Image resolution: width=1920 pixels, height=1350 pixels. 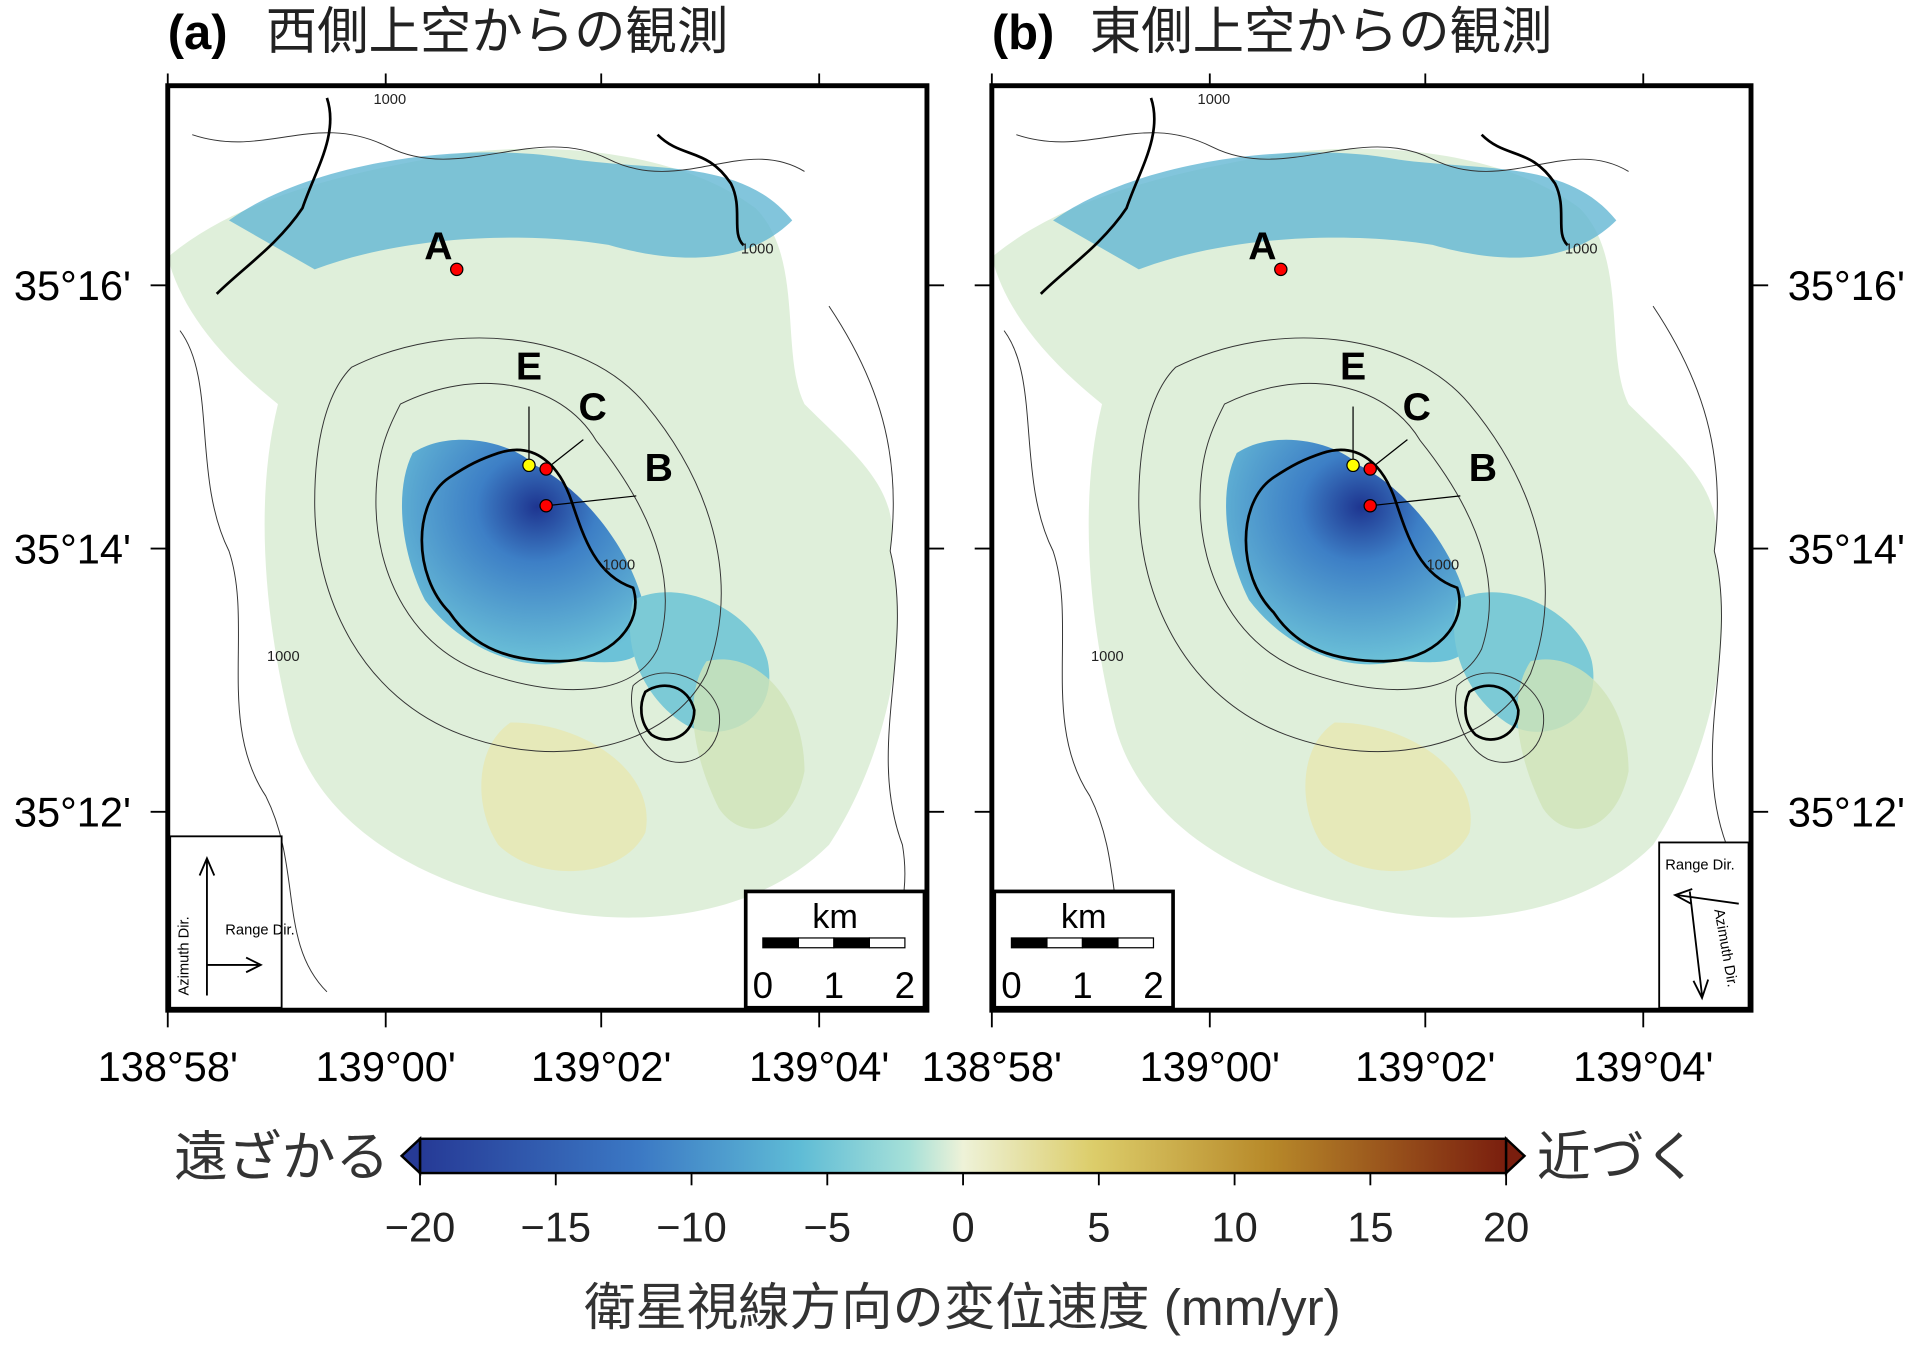 What do you see at coordinates (198, 33) in the screenshot?
I see `panel-label: (a)` at bounding box center [198, 33].